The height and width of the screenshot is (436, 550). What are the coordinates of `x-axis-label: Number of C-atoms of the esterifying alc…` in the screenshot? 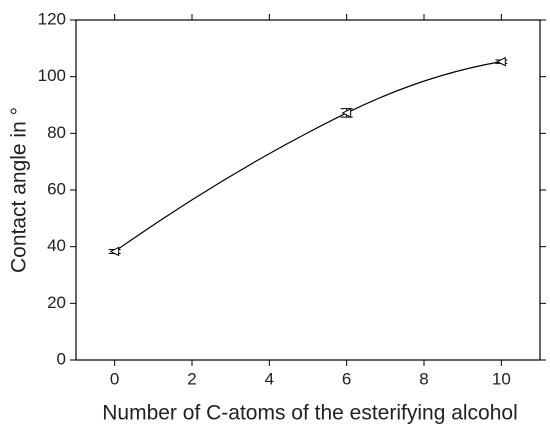 It's located at (310, 413).